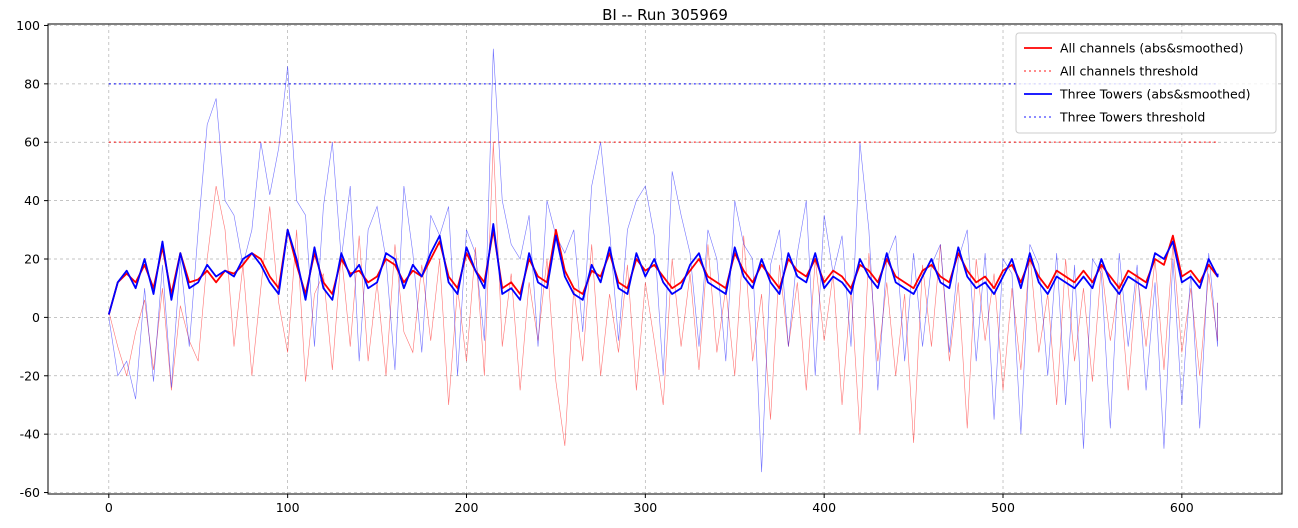  I want to click on x-tick-label: 300, so click(645, 507).